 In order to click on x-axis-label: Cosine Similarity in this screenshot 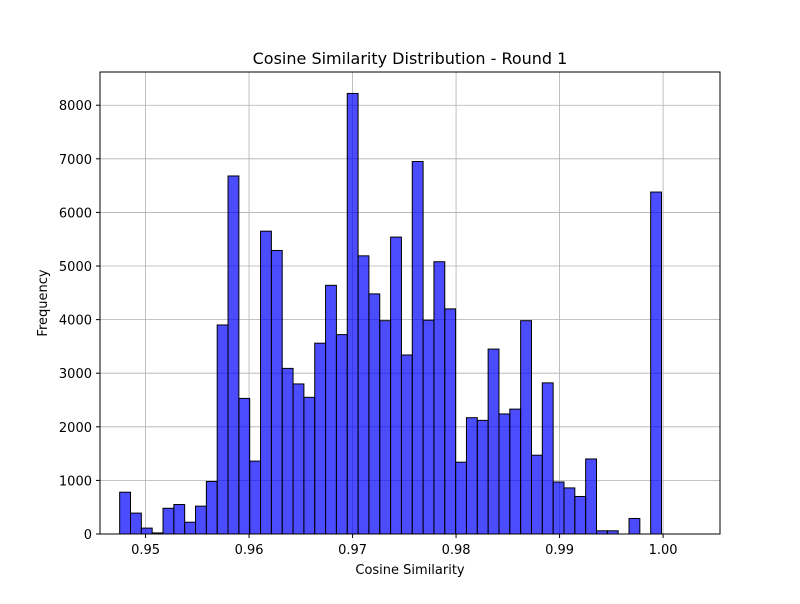, I will do `click(410, 570)`.